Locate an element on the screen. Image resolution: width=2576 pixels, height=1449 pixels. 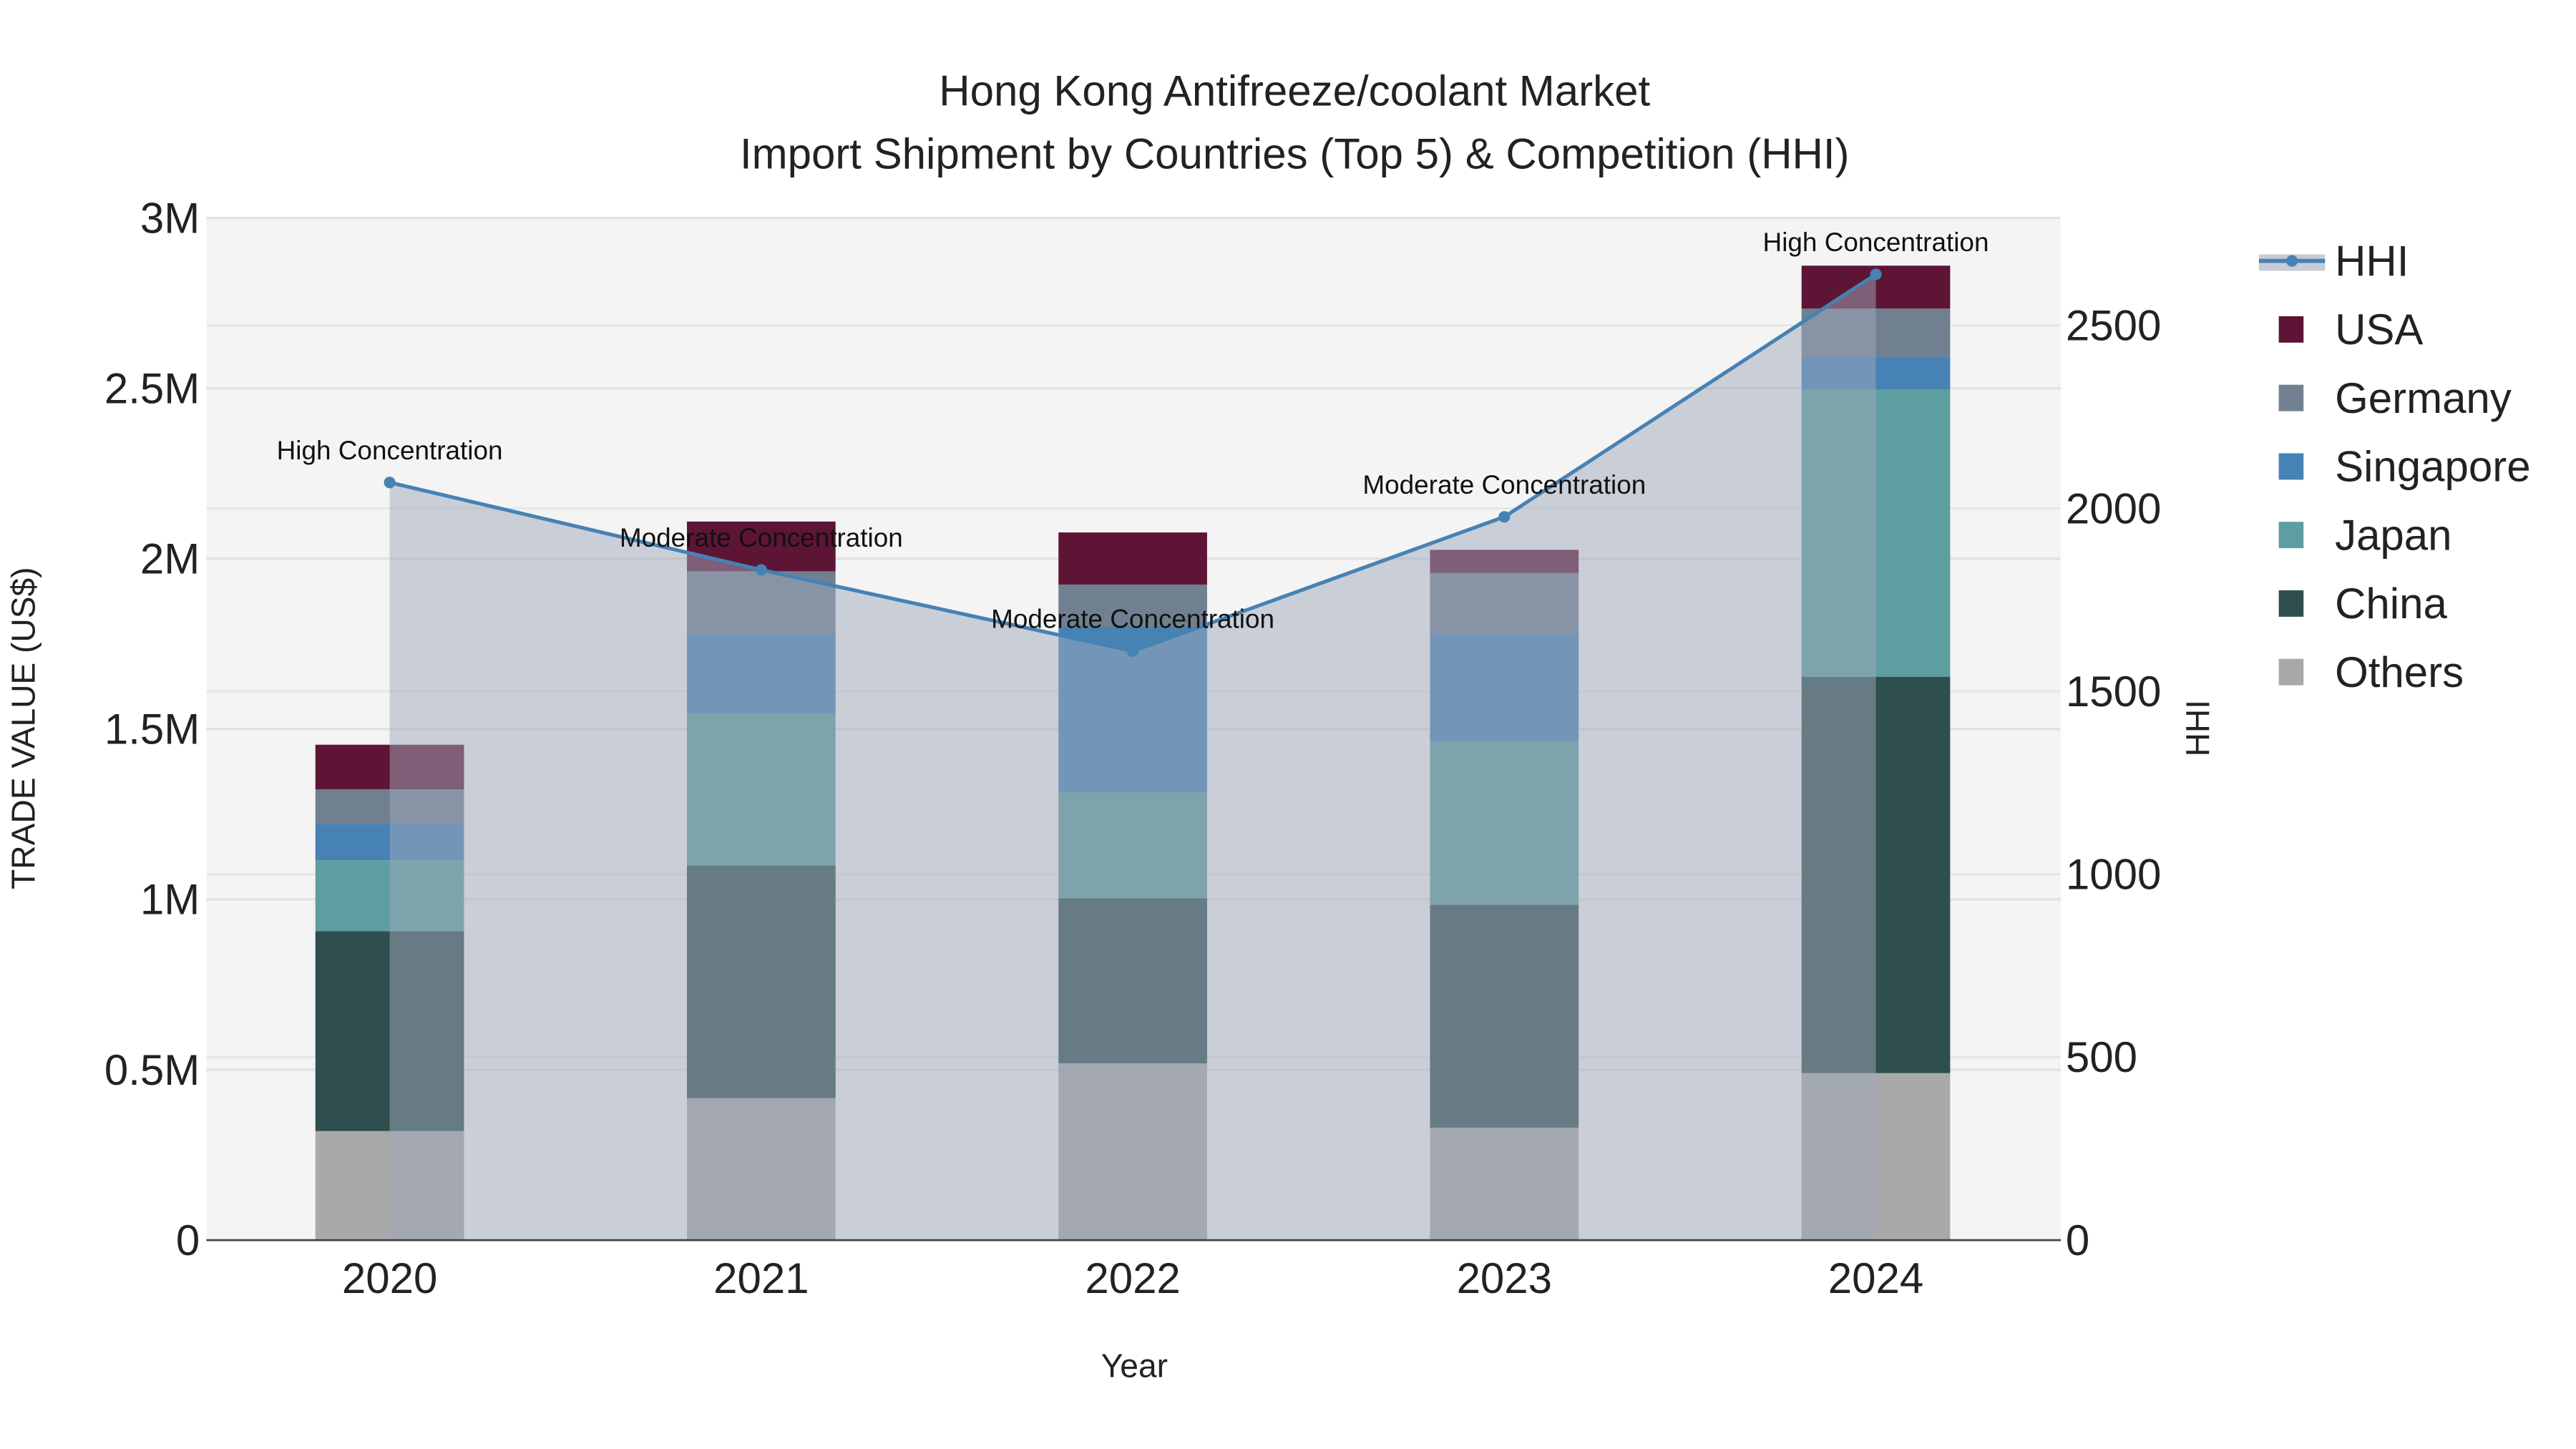
x-tick-label: 2023 is located at coordinates (1504, 1278).